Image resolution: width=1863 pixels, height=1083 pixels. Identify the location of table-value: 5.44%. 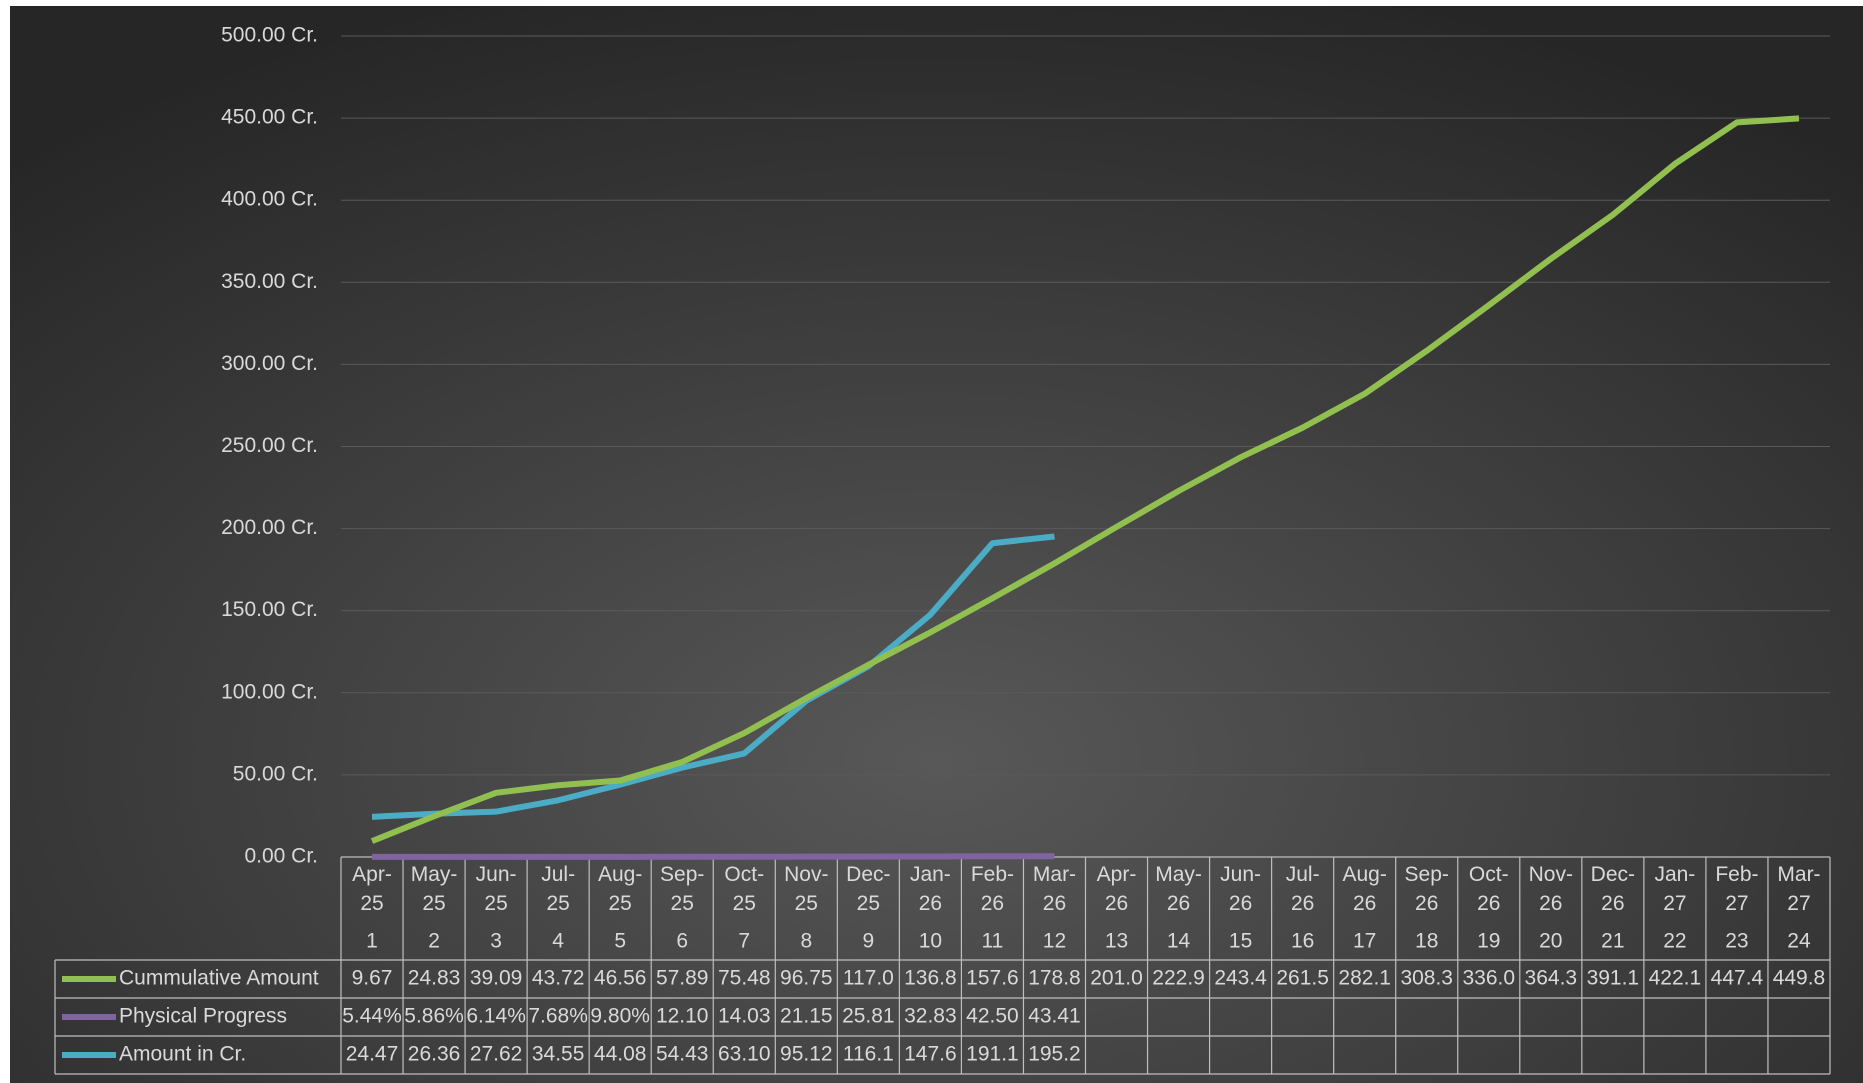
(372, 1016).